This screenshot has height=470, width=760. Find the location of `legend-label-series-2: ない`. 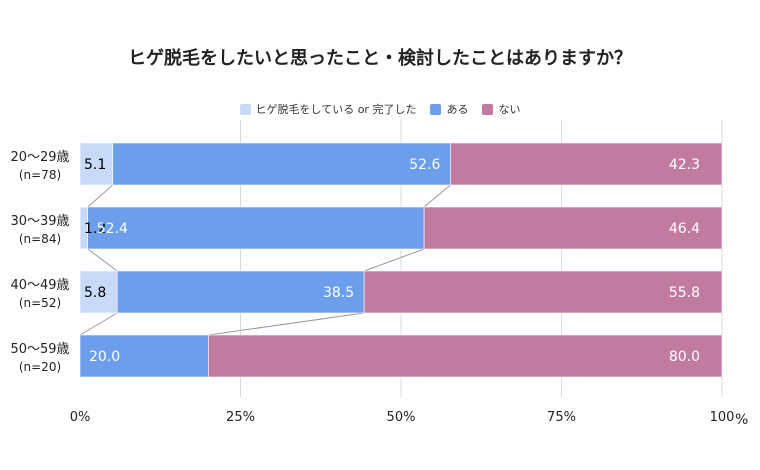

legend-label-series-2: ない is located at coordinates (509, 109).